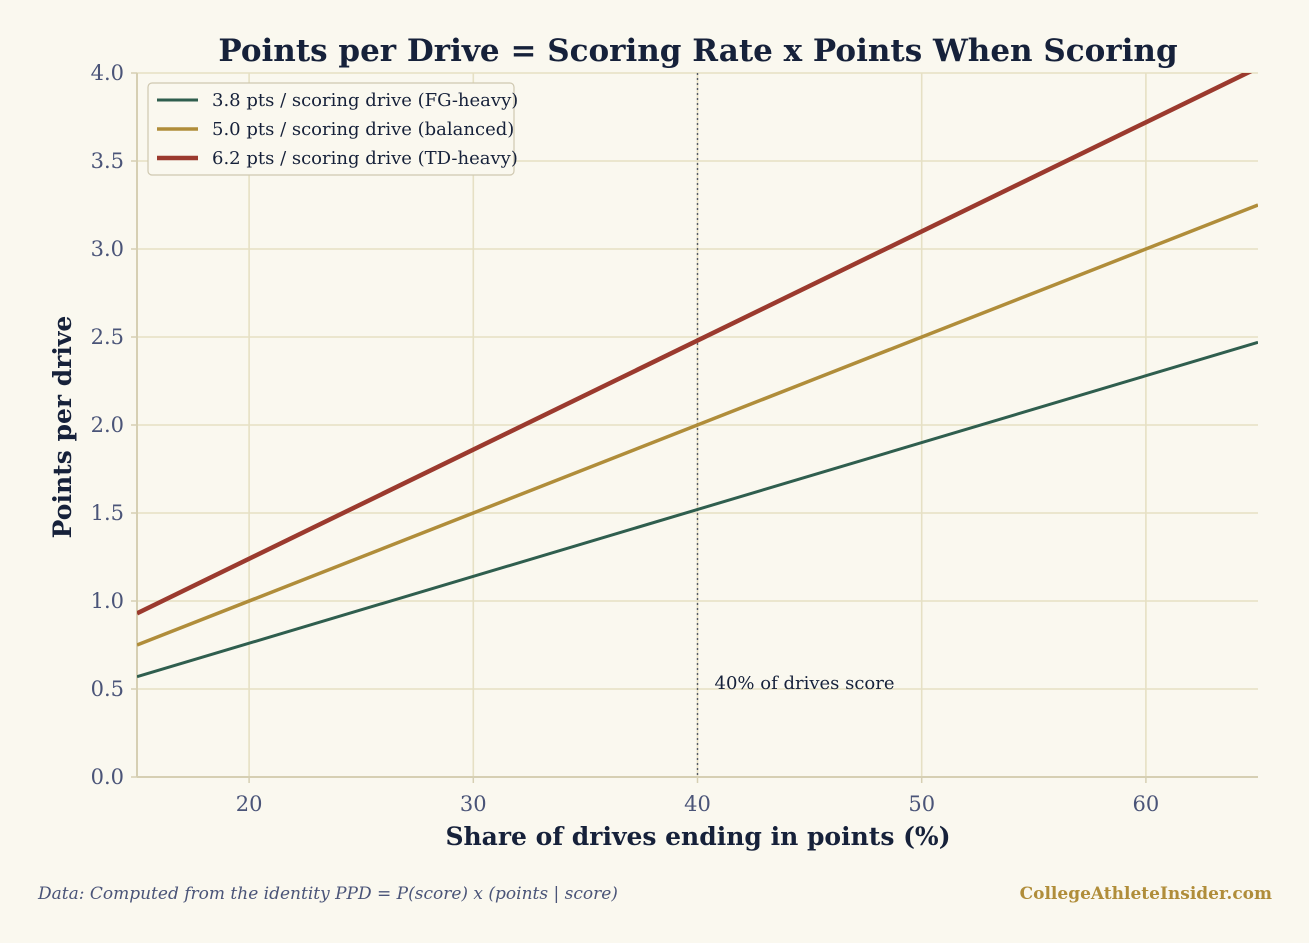  I want to click on y-tick-label: 3.5, so click(107, 161).